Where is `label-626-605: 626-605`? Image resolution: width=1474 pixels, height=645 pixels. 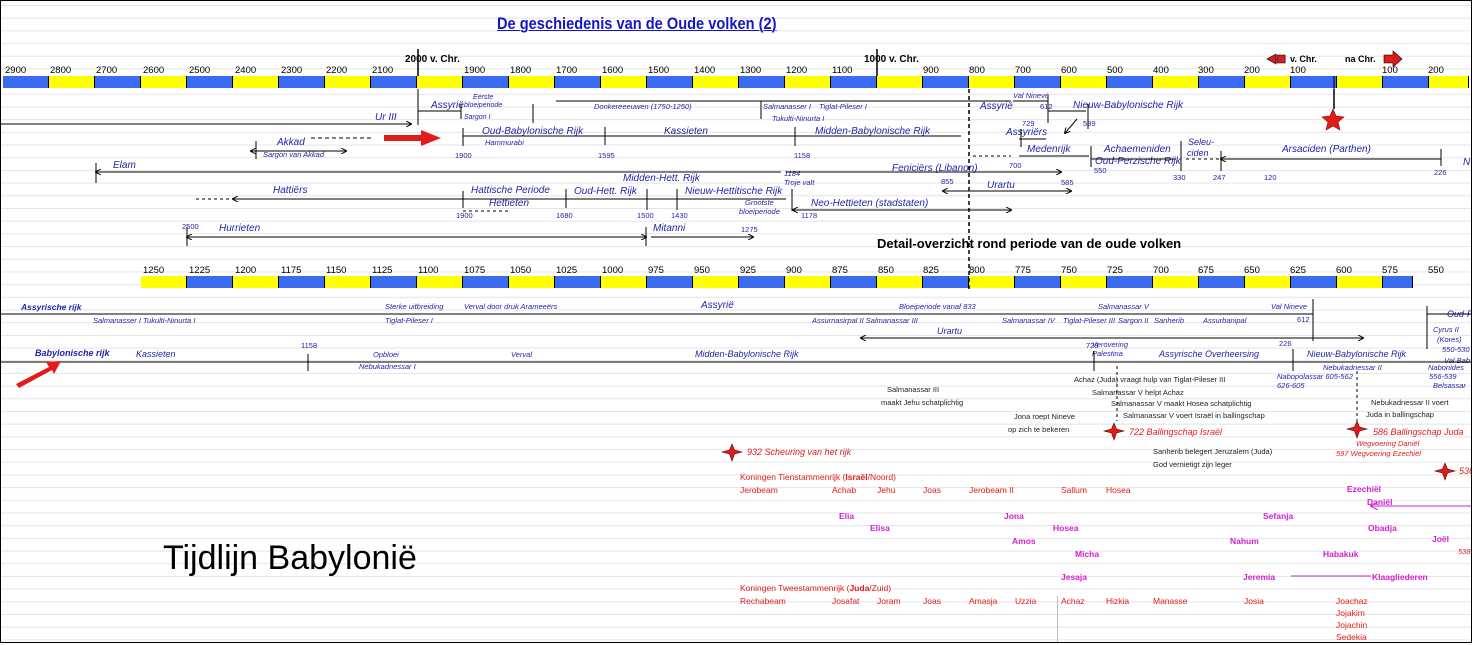
label-626-605: 626-605 is located at coordinates (1291, 385).